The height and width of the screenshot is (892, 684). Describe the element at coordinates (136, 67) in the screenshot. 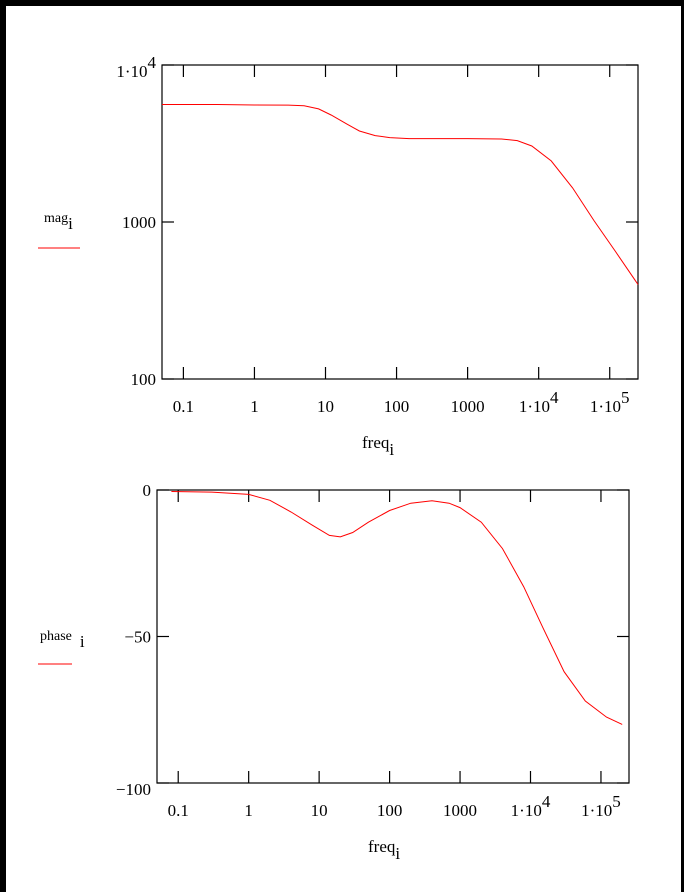

I see `y-tick-label: 1·10⁴` at that location.